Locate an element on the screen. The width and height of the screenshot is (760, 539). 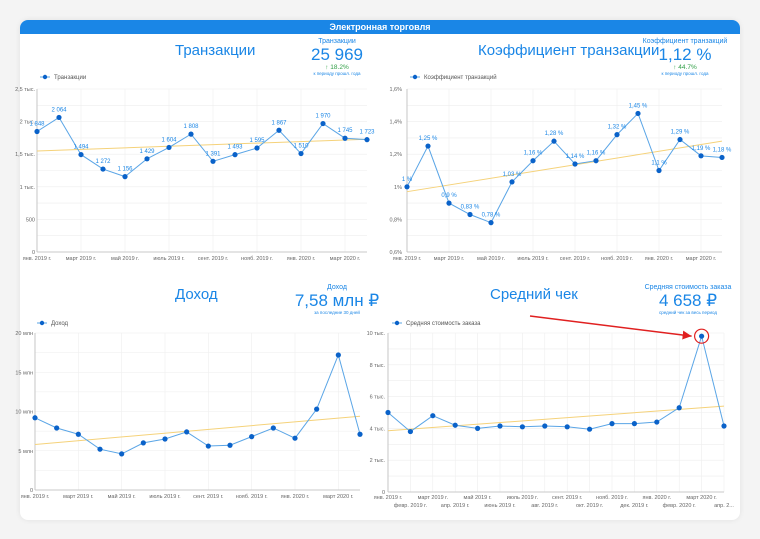
x-tick-label: февр. 2019 г. is located at coordinates (411, 506).